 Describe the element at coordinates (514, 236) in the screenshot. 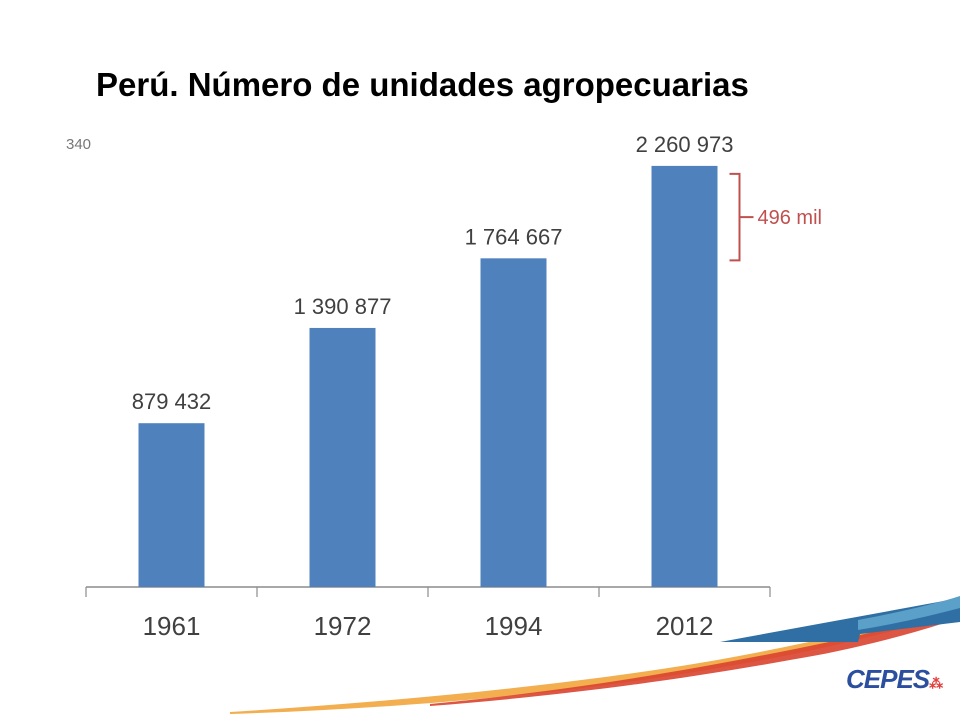

I see `data-label-1994: 1 764 667` at that location.